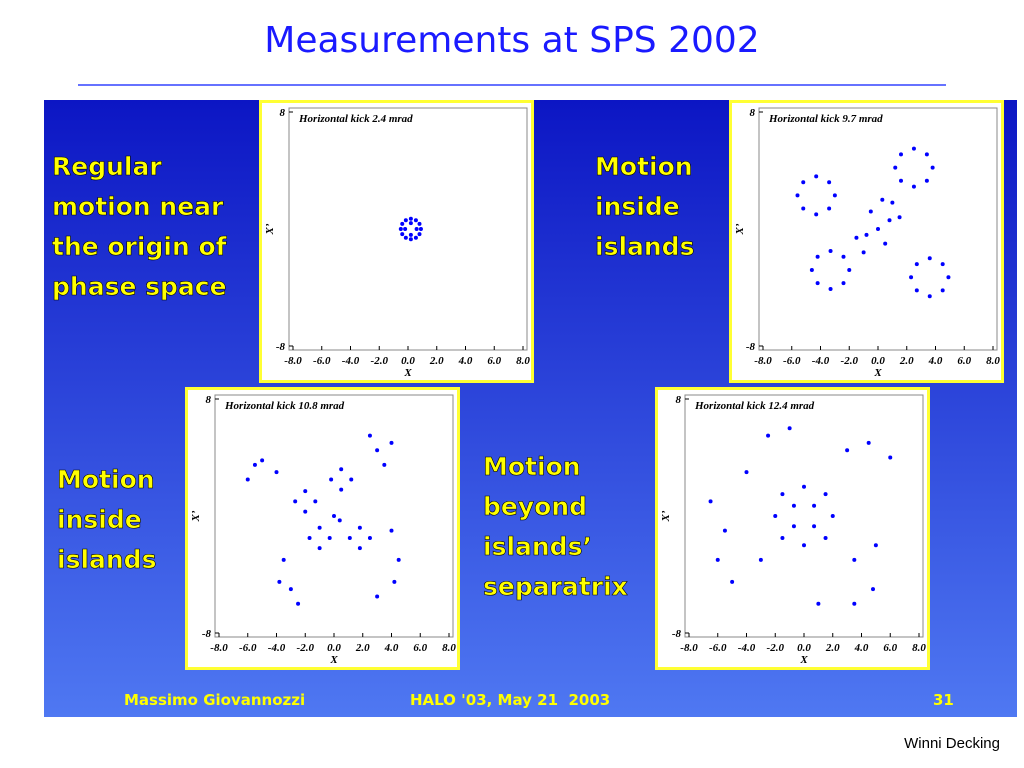 This screenshot has width=1024, height=768. I want to click on x-tick-label: -8.0, so click(293, 361).